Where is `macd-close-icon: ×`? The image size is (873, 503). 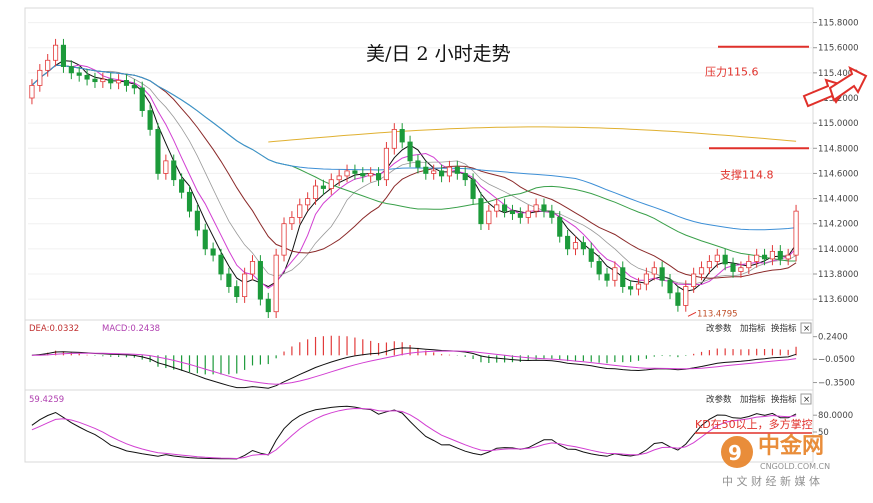 macd-close-icon: × is located at coordinates (806, 329).